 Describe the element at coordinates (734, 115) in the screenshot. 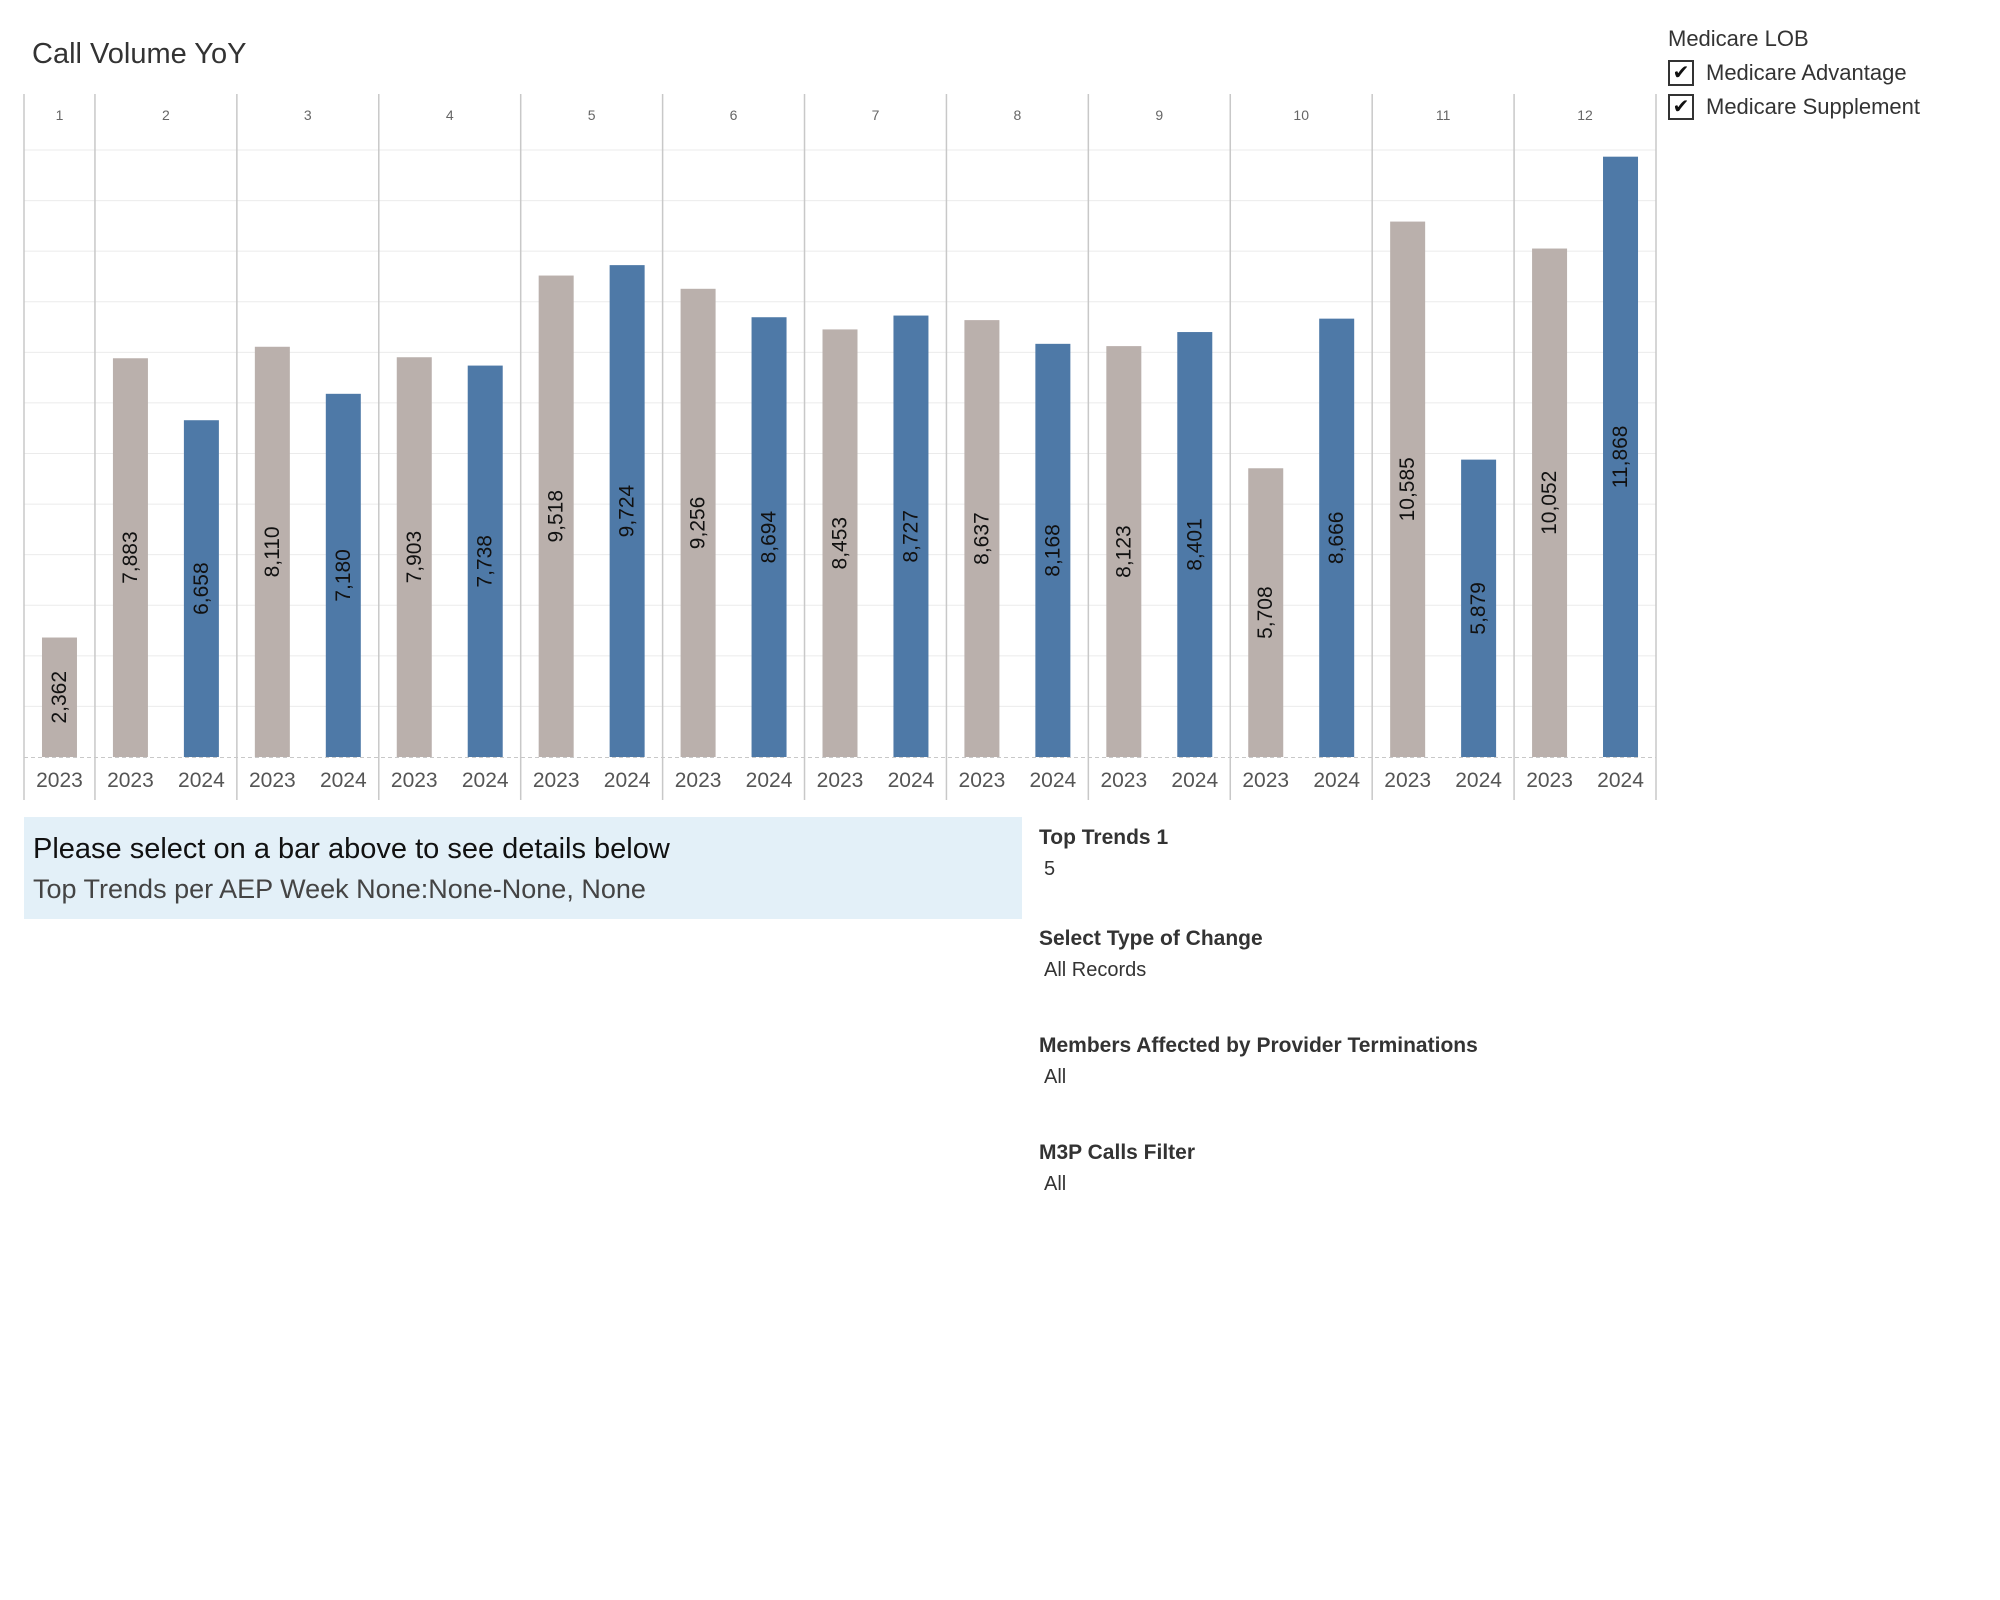

I see `month-label: 6` at that location.